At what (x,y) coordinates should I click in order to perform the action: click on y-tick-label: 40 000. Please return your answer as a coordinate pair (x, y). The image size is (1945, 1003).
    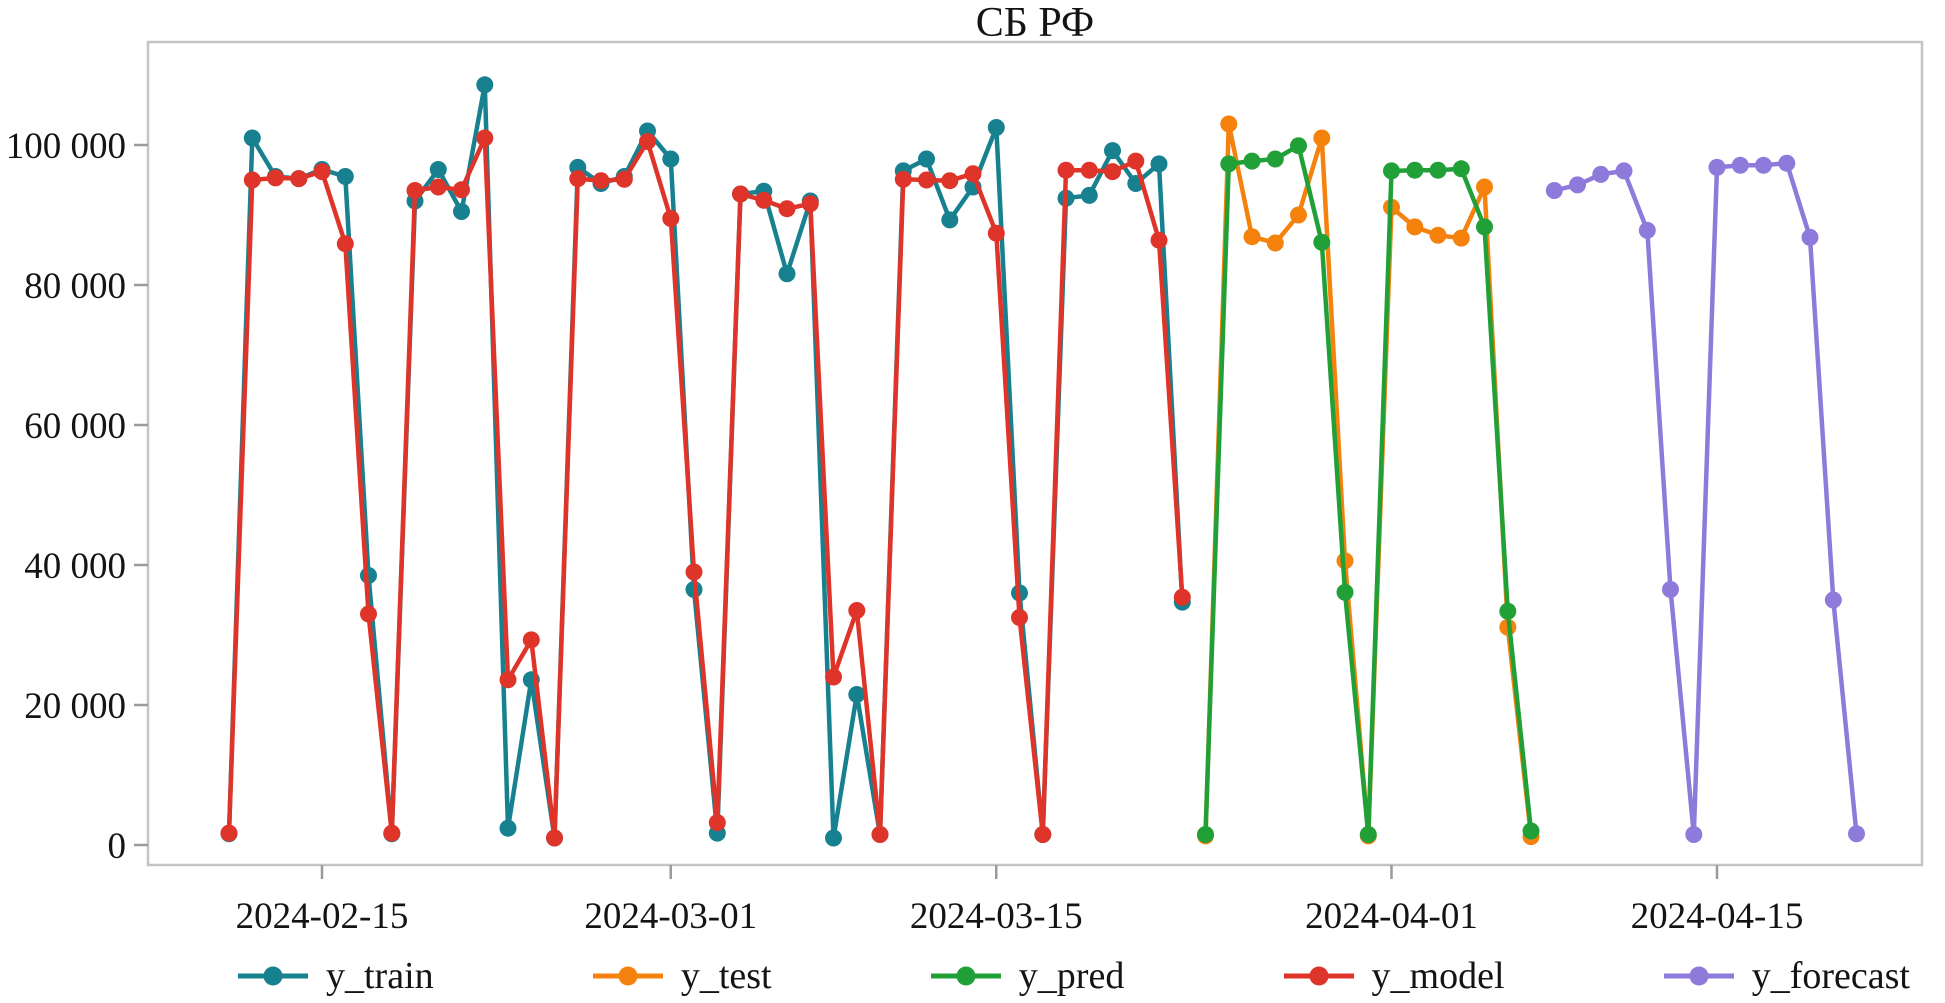
    Looking at the image, I should click on (75, 566).